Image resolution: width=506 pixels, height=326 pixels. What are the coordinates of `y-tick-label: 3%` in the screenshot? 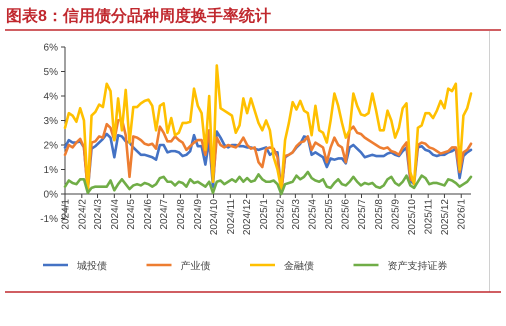 It's located at (51, 121).